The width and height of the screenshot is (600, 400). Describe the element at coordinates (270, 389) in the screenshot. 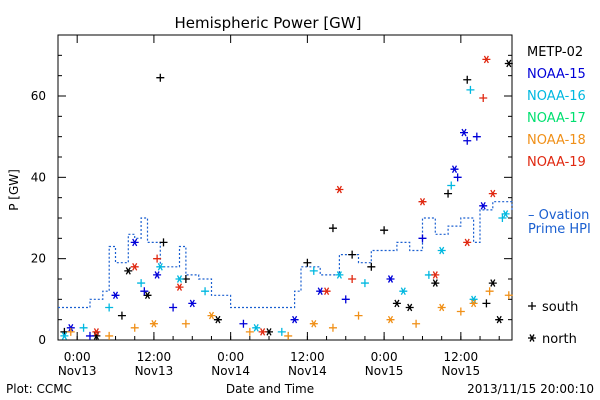

I see `x-axis-label: Date and Time` at that location.